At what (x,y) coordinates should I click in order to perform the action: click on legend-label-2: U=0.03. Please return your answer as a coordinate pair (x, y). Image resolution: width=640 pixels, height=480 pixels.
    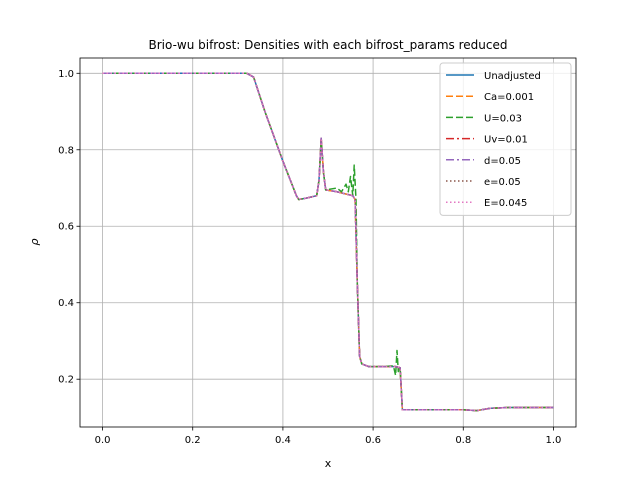
    Looking at the image, I should click on (503, 118).